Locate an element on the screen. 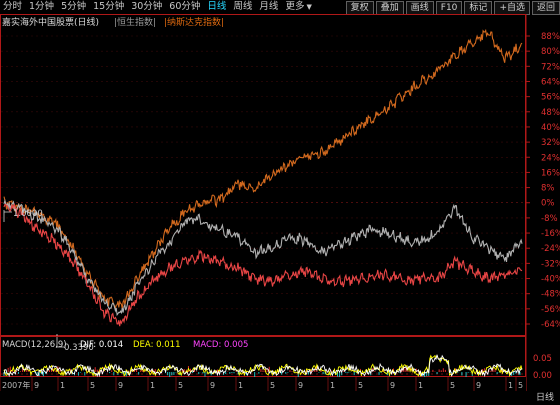 This screenshot has width=560, height=405. period-tab-5: 60分钟 is located at coordinates (185, 6).